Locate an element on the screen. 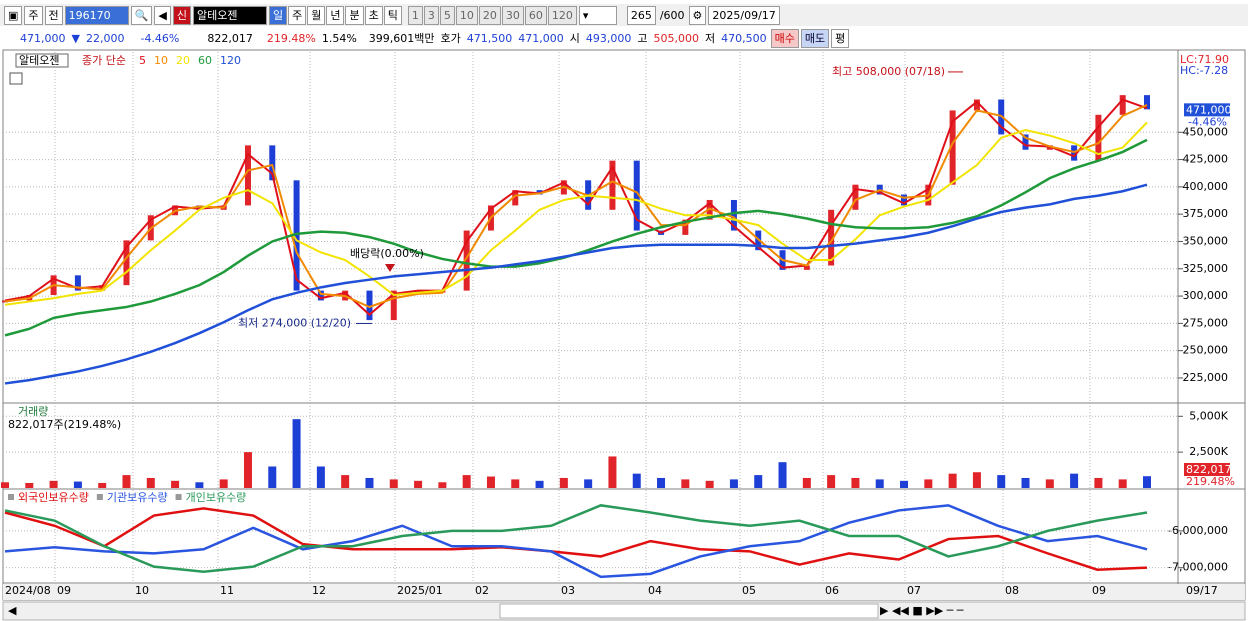  x-tick-label: 10 is located at coordinates (142, 590).